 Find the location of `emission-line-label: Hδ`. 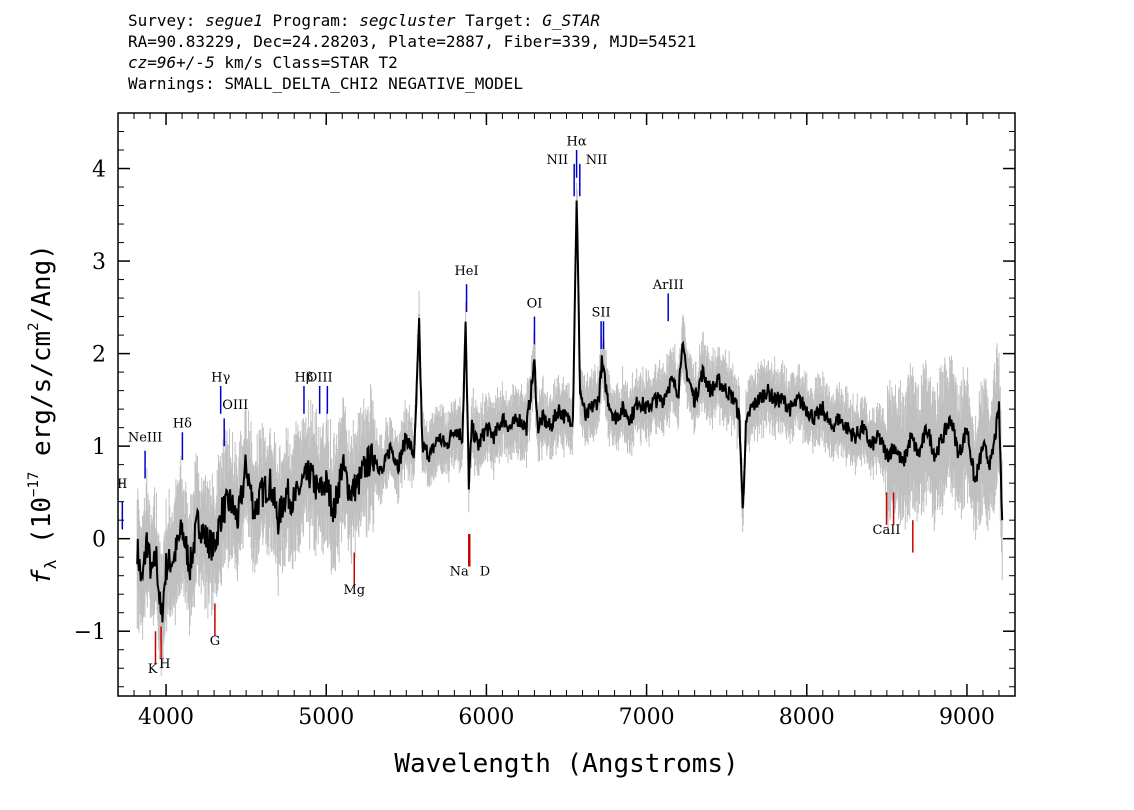

emission-line-label: Hδ is located at coordinates (182, 424).